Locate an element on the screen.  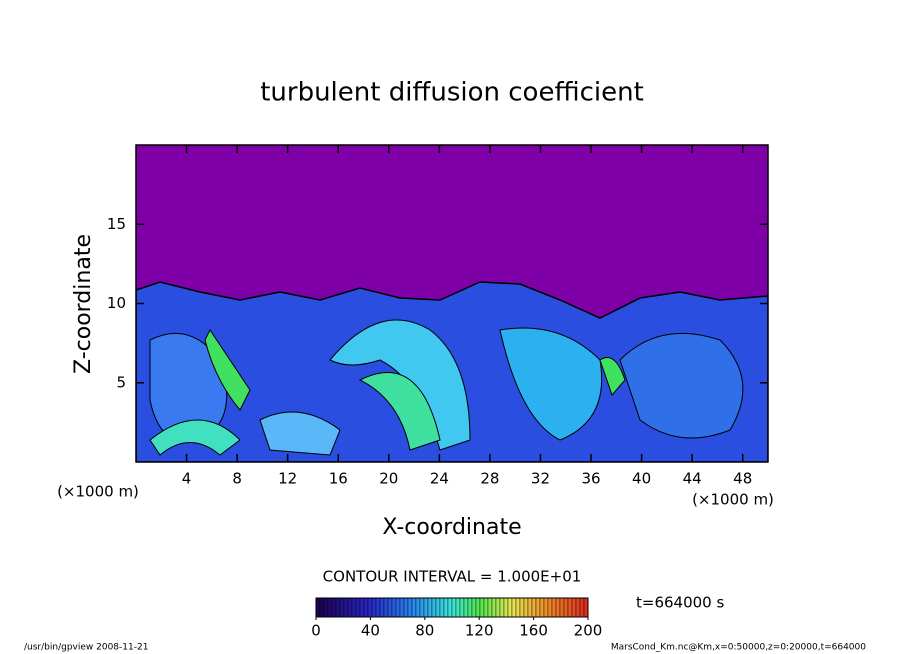
x-unit-label: (×1000 m) is located at coordinates (733, 500).